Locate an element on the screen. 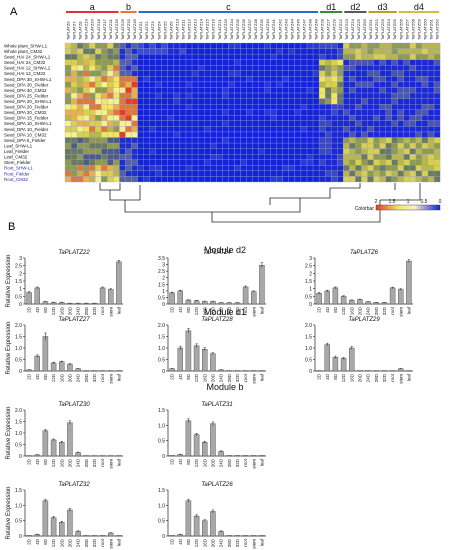 The height and width of the screenshot is (550, 450). heatmap-column-label: TaPLATZ44 is located at coordinates (291, 29).